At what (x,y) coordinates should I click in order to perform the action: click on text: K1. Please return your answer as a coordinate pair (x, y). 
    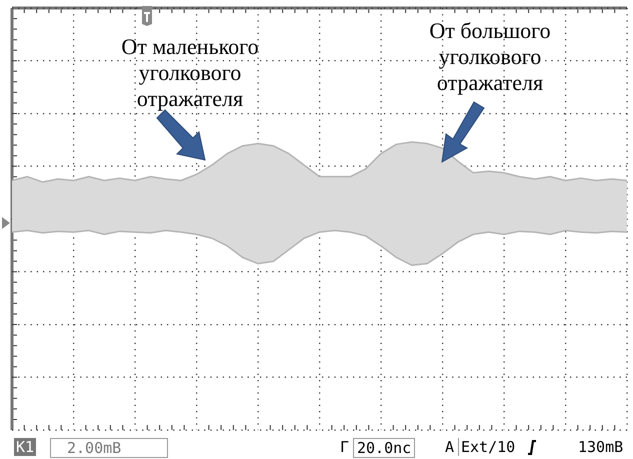
    Looking at the image, I should click on (25, 447).